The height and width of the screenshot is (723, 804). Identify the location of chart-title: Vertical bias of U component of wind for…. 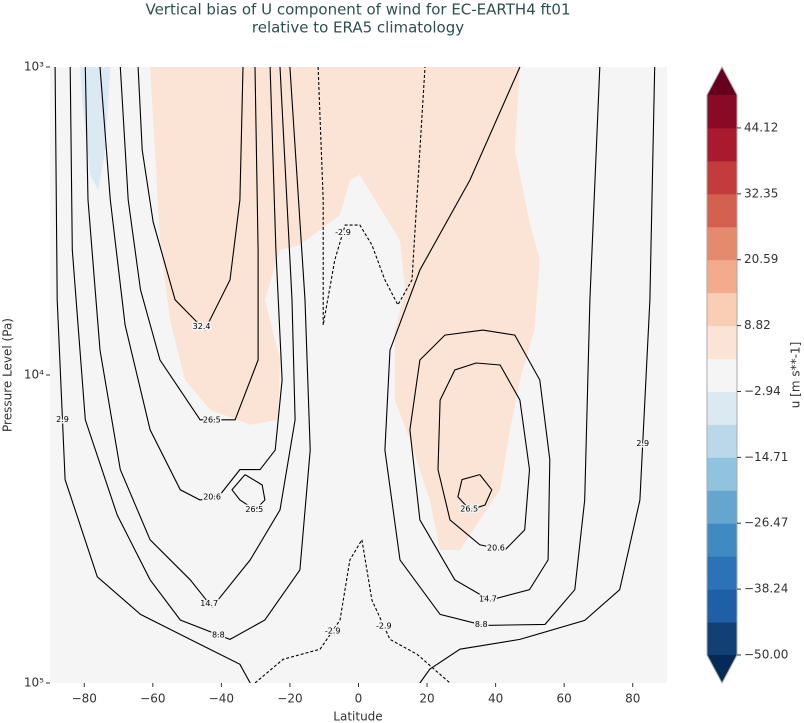
(357, 10).